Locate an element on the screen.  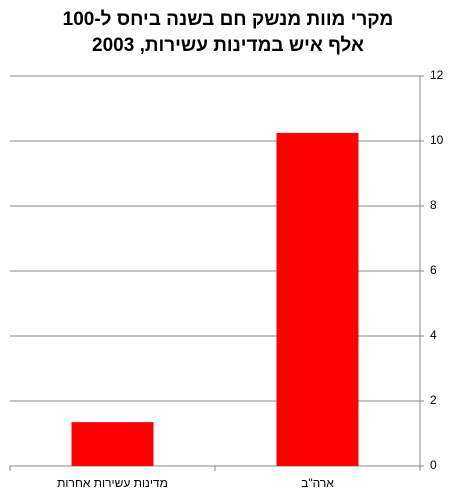
y-tick-label: 0 is located at coordinates (433, 465).